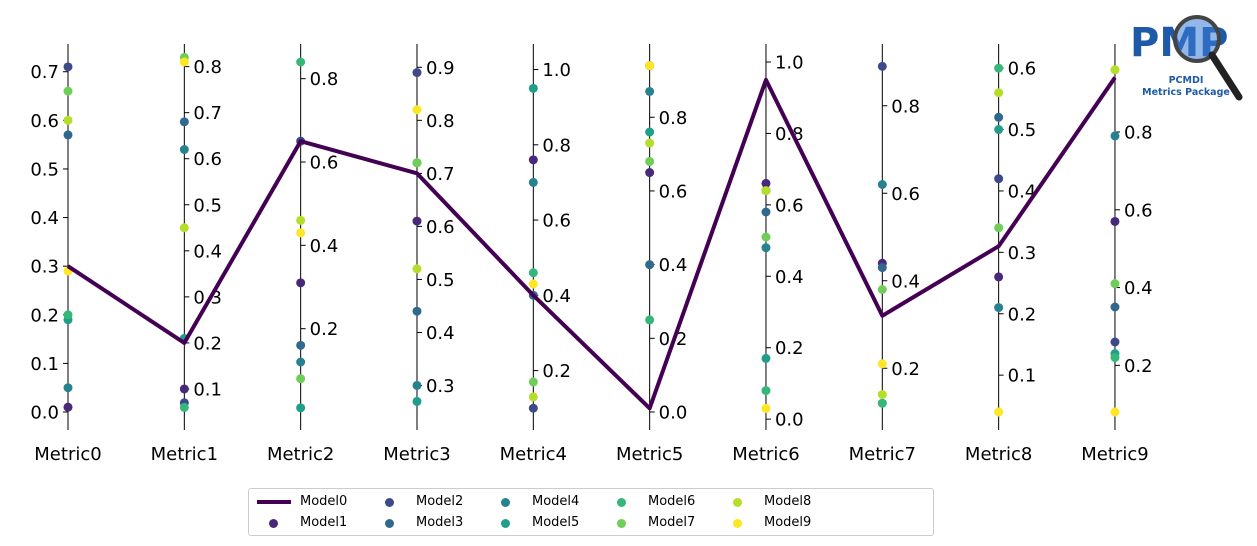 This screenshot has width=1257, height=546. I want to click on axis-metric7: 0.2 0.4 0.6 0.8 Metric7, so click(884, 254).